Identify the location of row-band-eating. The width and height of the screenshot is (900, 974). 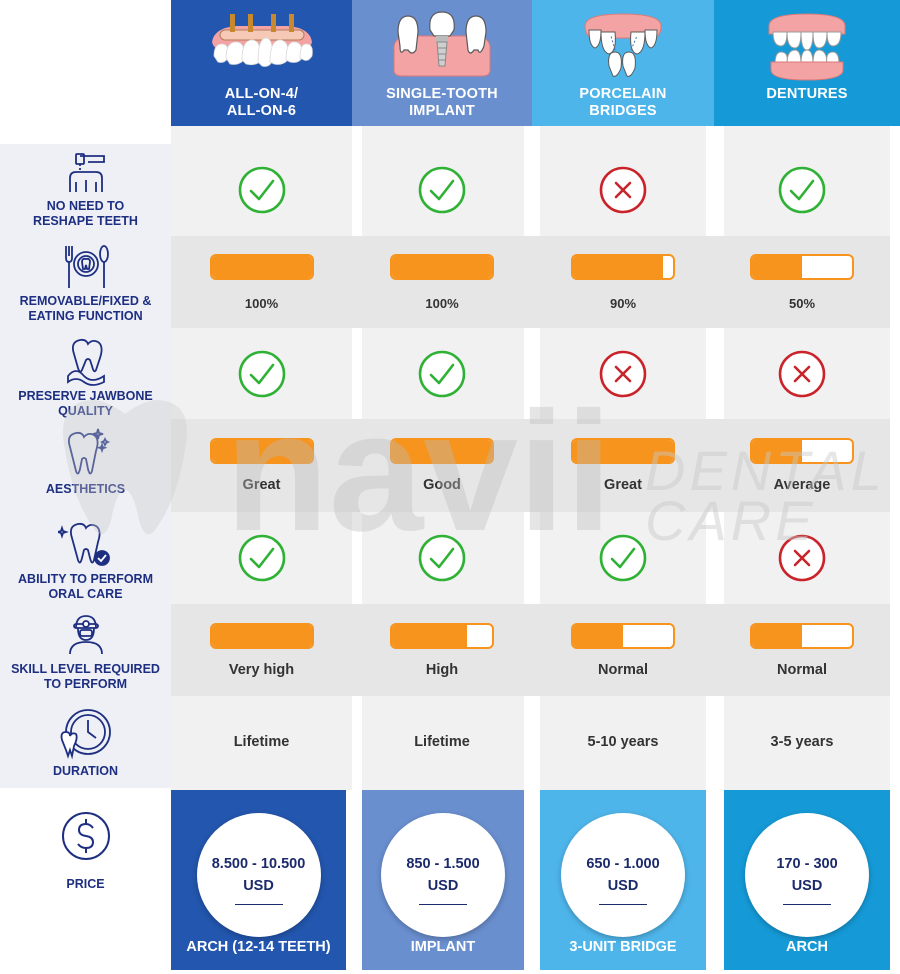
(530, 282).